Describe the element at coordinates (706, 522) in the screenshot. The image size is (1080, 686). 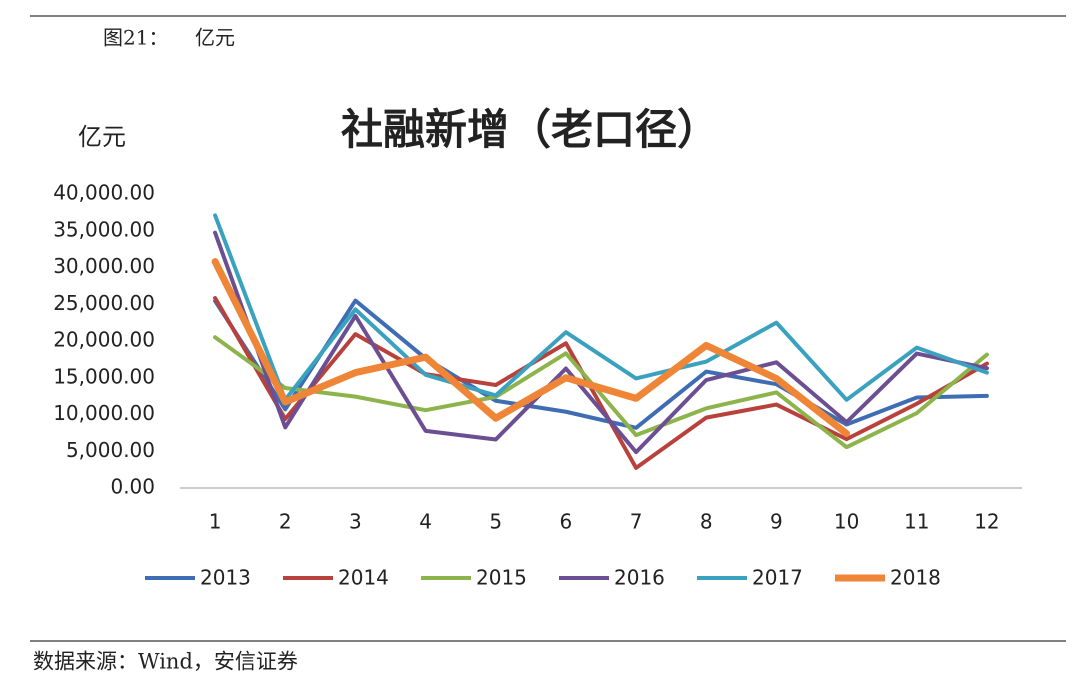
I see `x-tick-label: 8` at that location.